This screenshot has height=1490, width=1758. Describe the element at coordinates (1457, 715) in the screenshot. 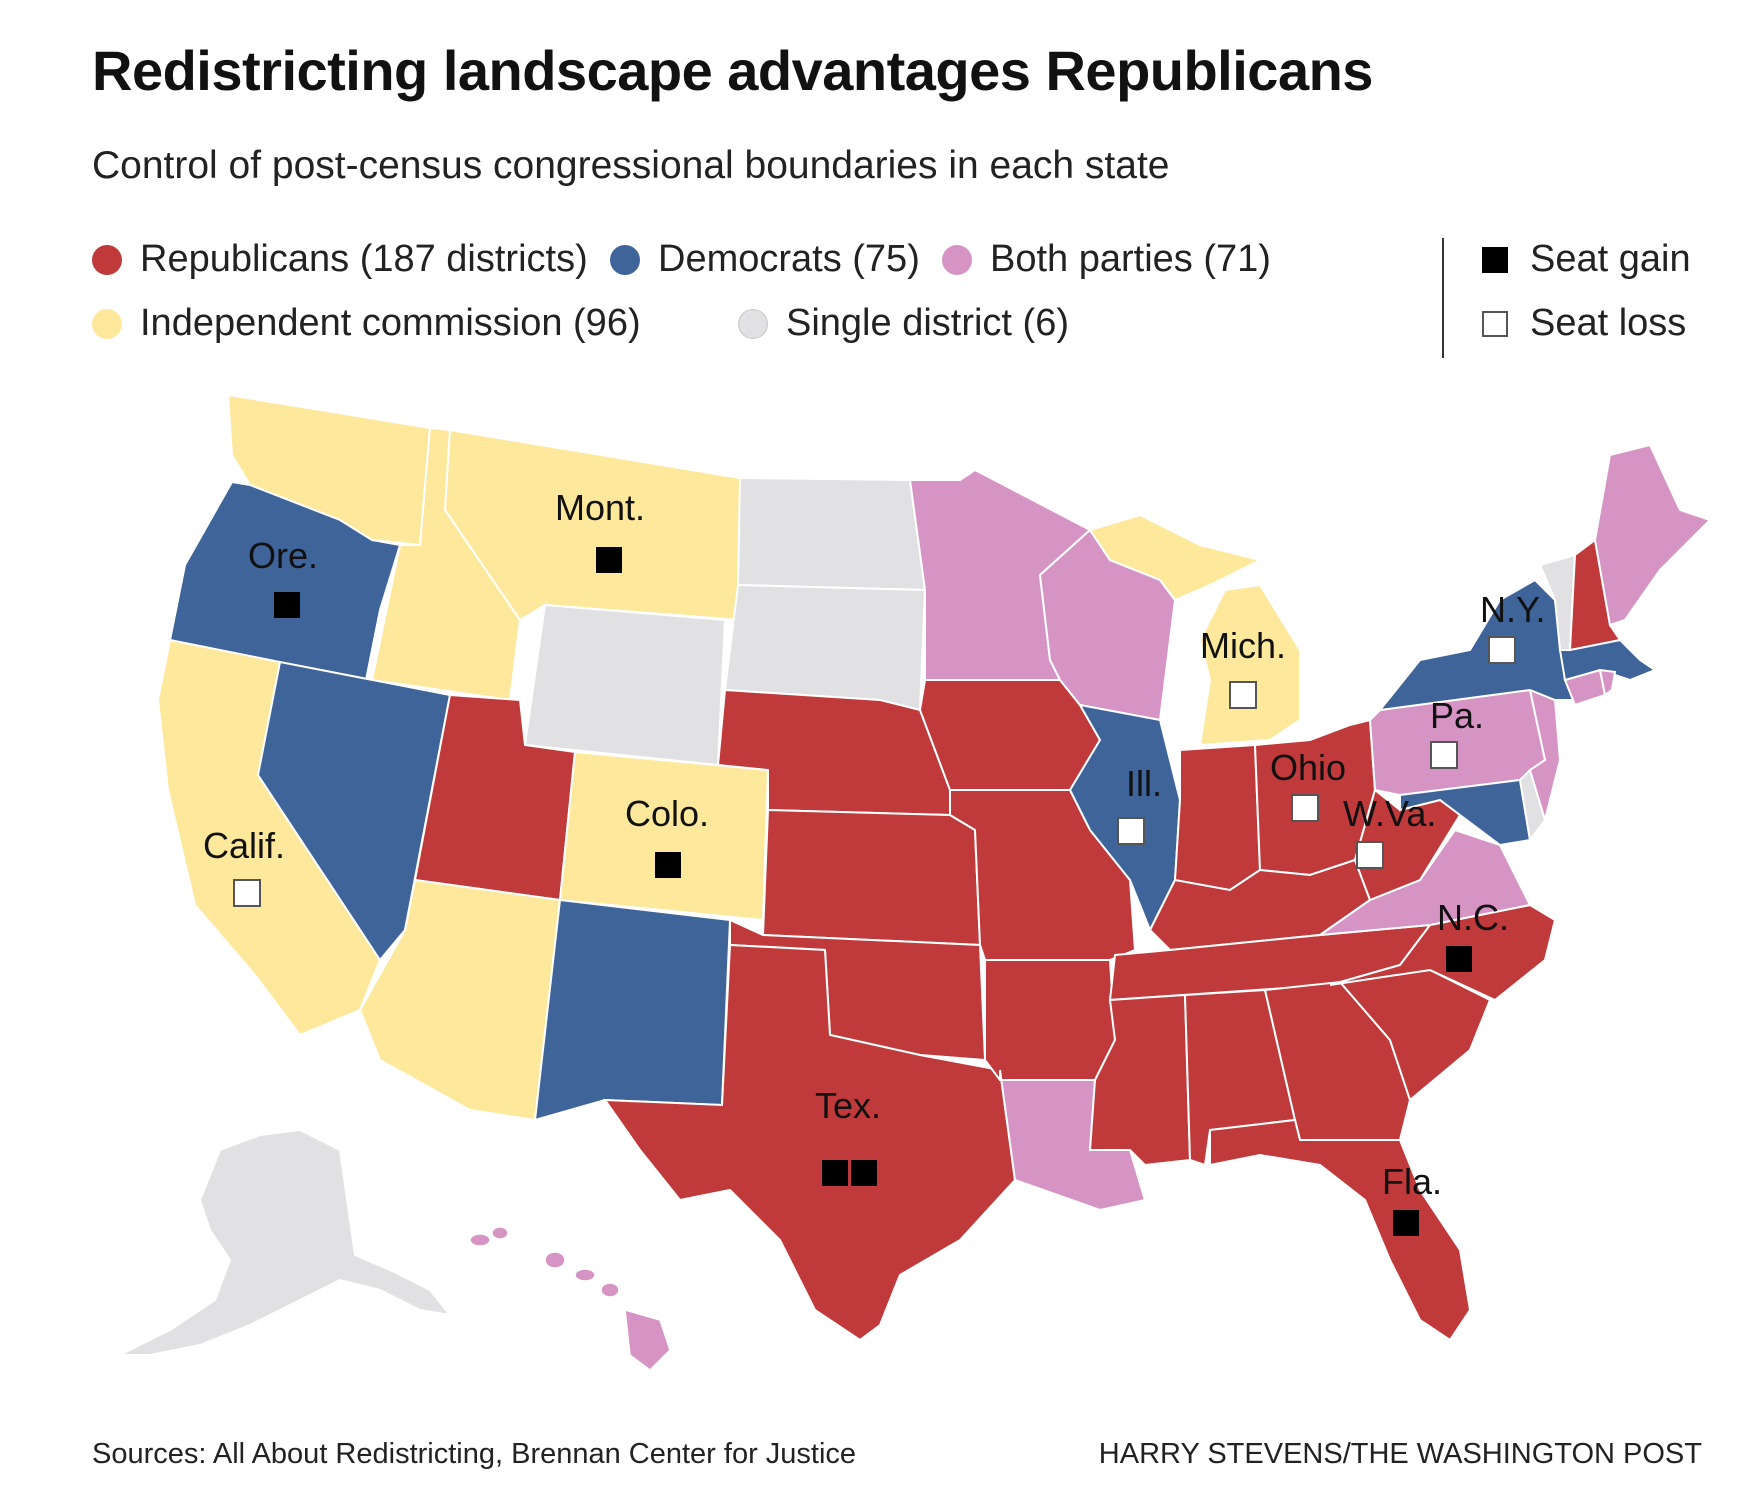

I see `label-pa: Pa.` at that location.